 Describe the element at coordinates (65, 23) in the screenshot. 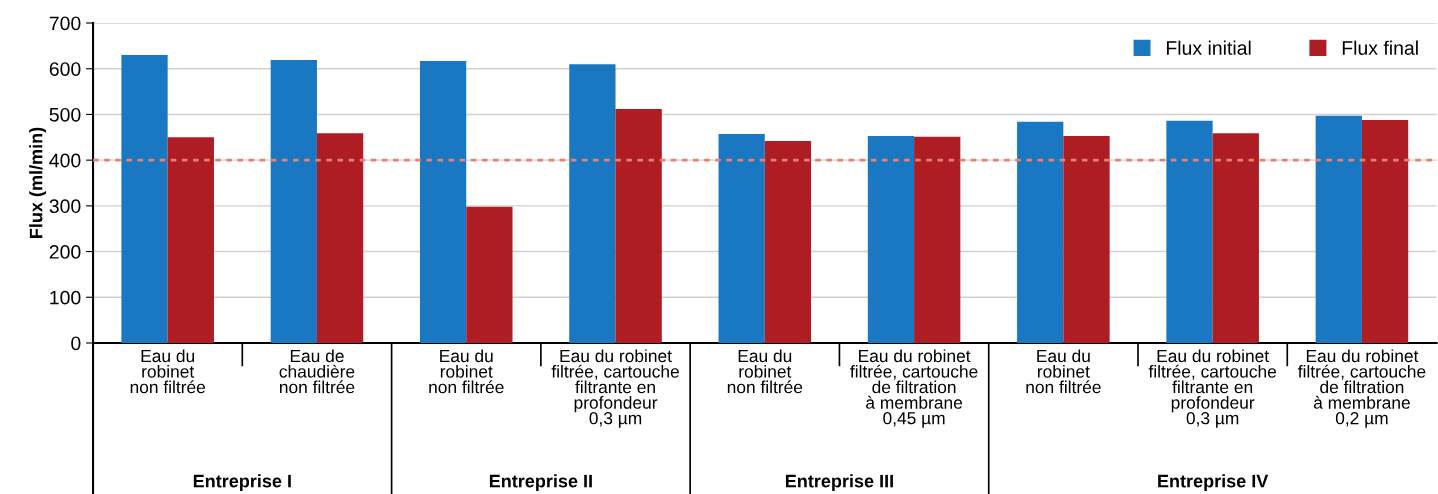

I see `y-tick-label: 700` at that location.